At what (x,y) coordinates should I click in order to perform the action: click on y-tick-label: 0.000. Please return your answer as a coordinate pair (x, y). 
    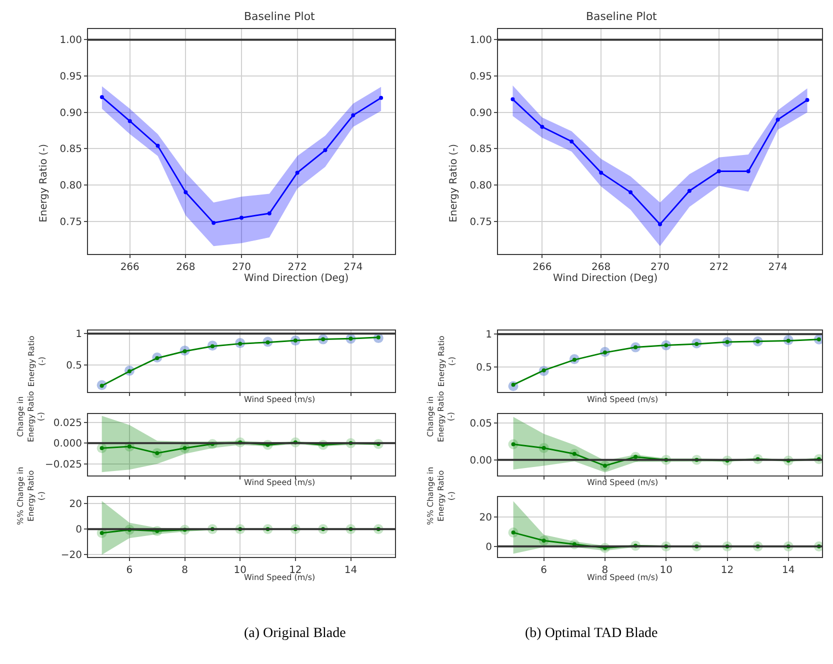
    Looking at the image, I should click on (67, 444).